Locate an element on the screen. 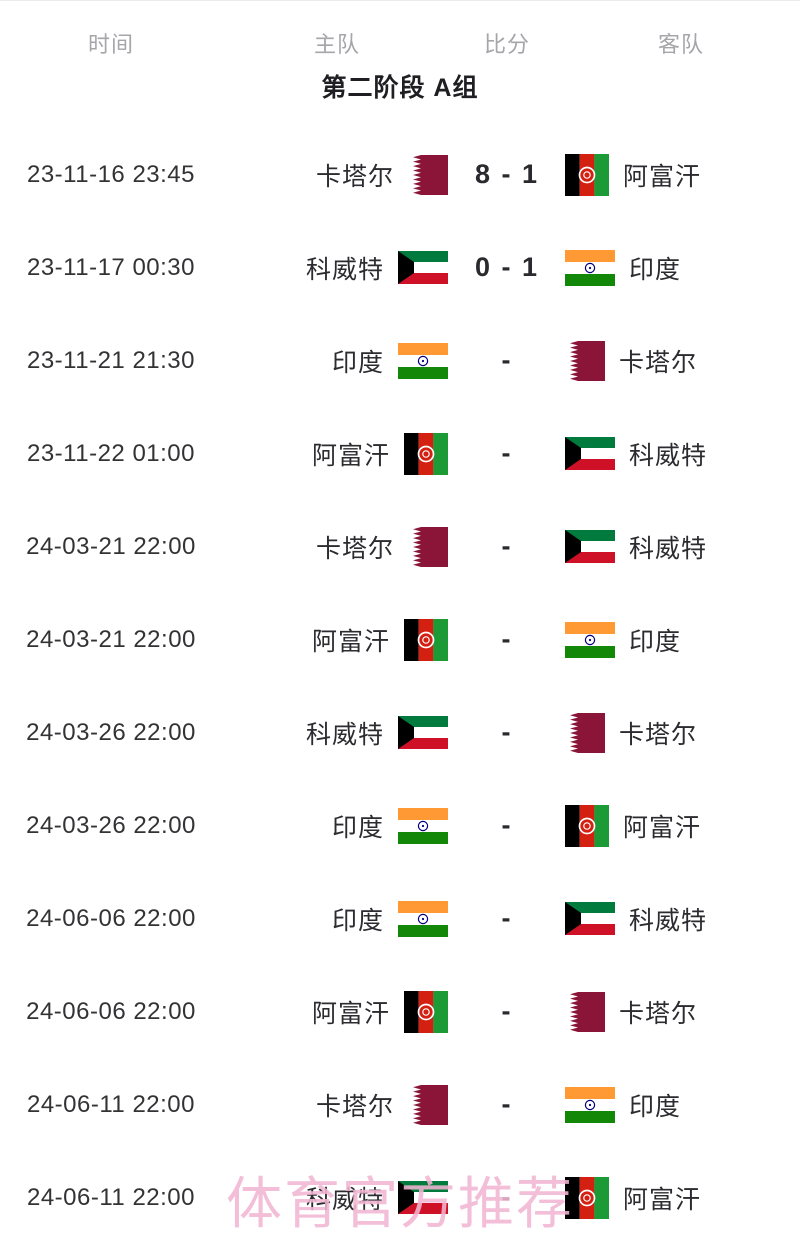 The width and height of the screenshot is (800, 1233). match-row: 24-03-21 22:00 卡塔尔 - 科威特 is located at coordinates (400, 546).